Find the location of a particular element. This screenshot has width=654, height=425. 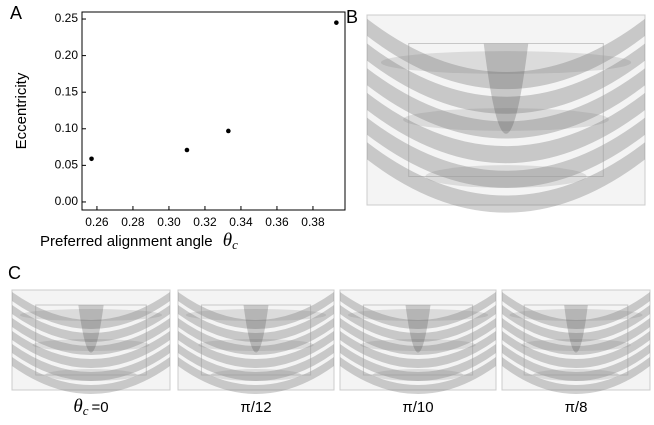

x-tick-label: 0.28 is located at coordinates (133, 222).